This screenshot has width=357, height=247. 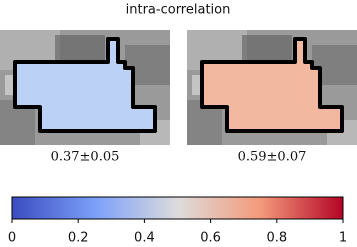 What do you see at coordinates (343, 238) in the screenshot?
I see `tick-label: 1` at bounding box center [343, 238].